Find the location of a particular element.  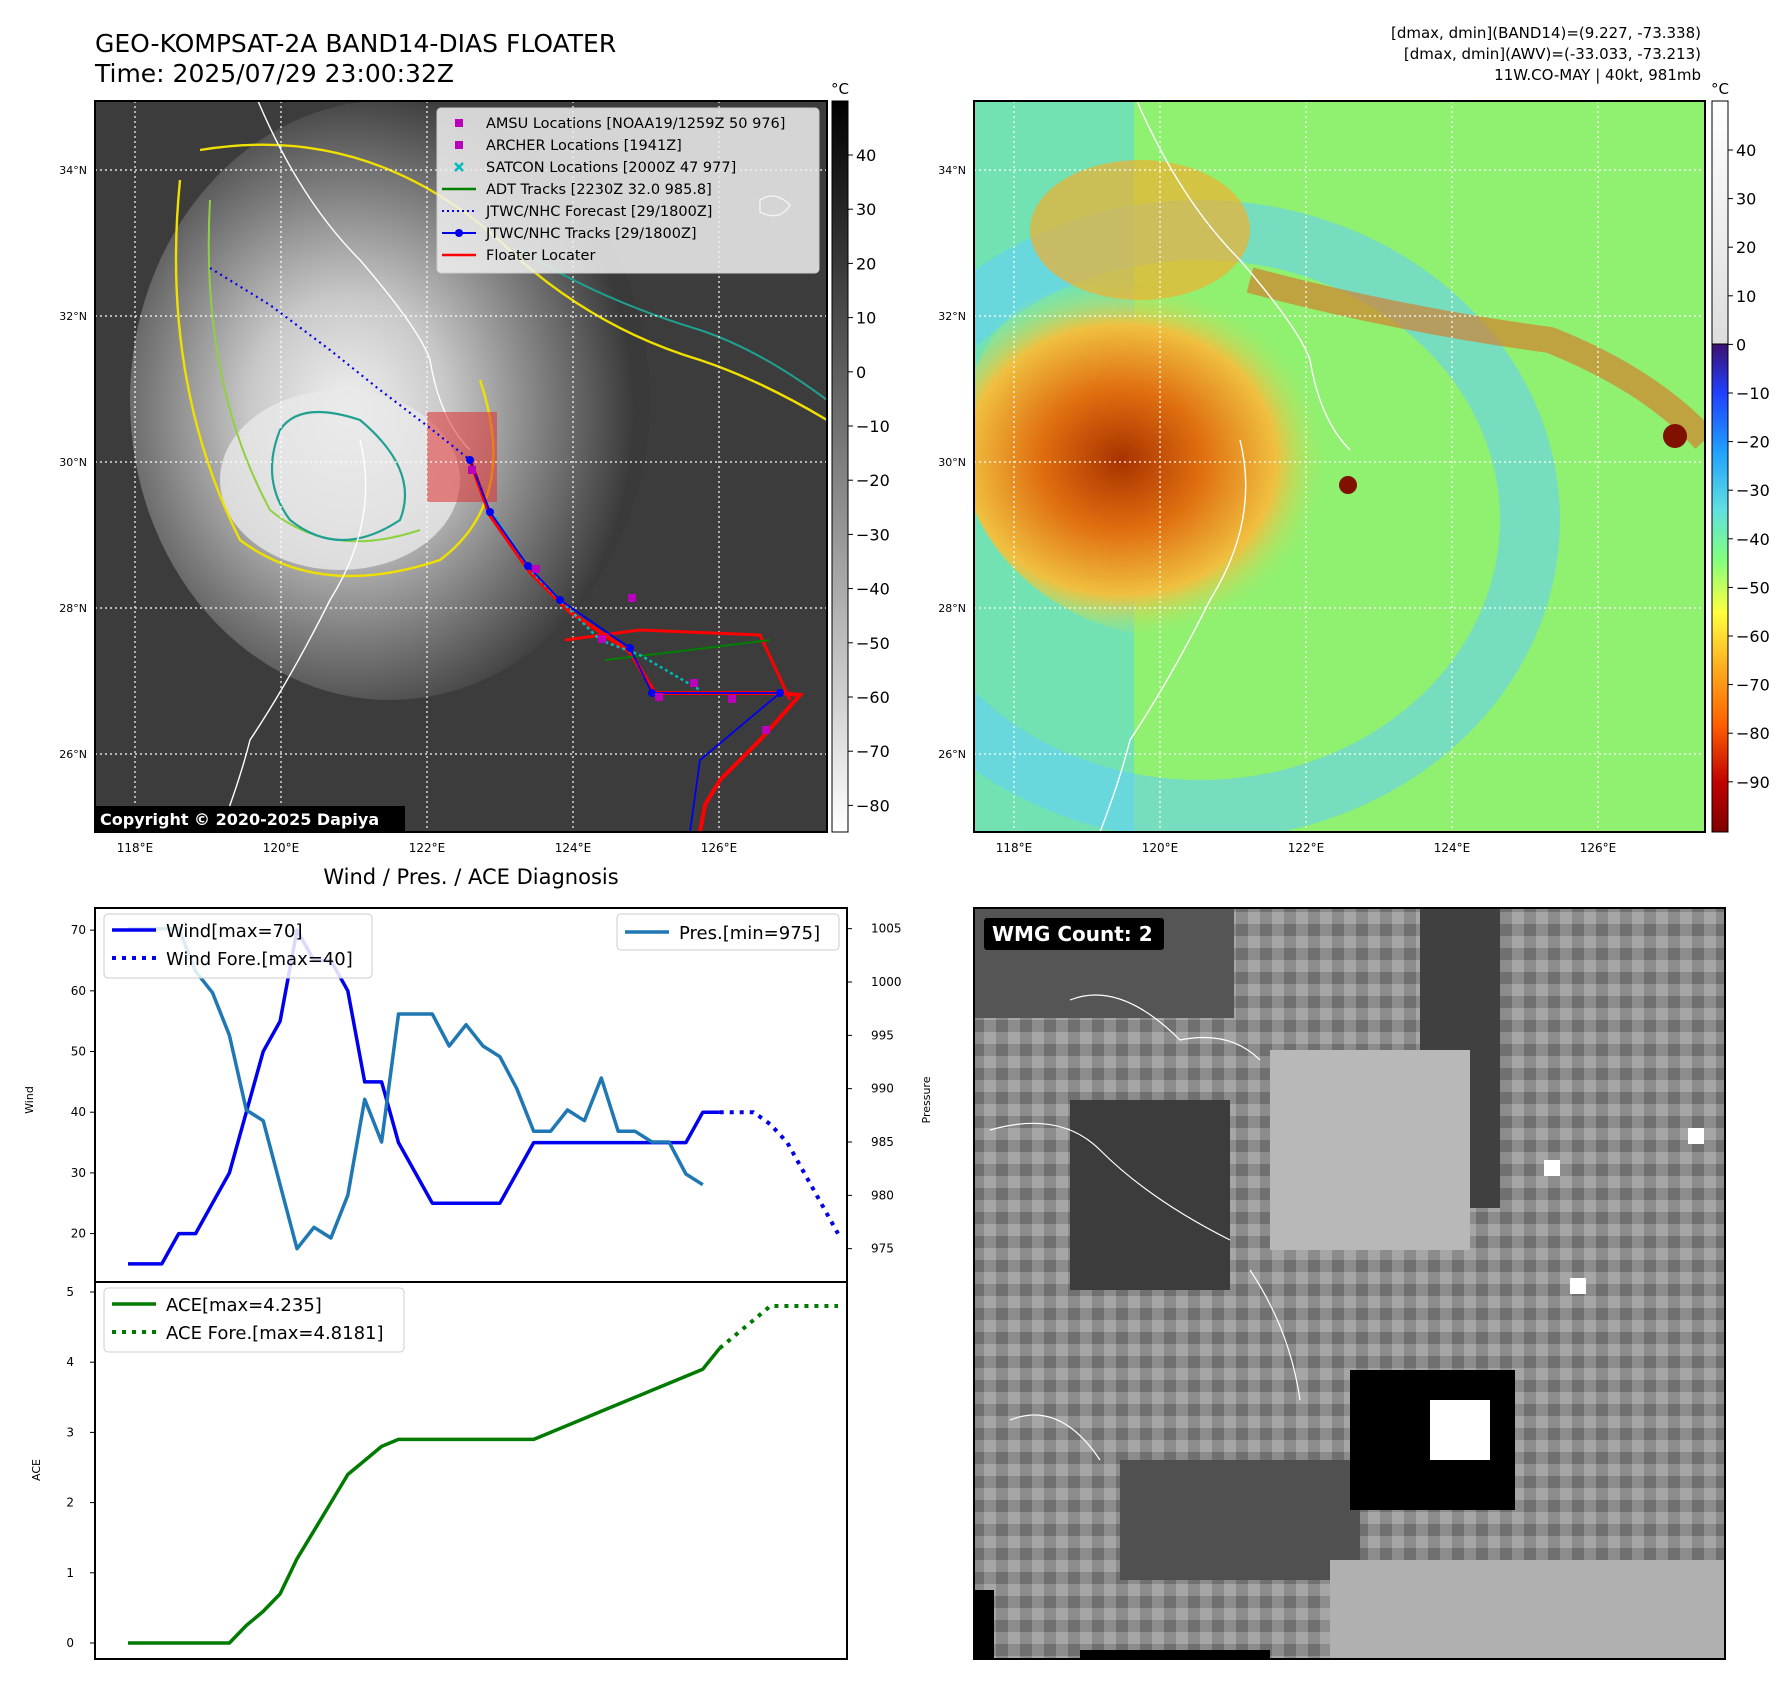

lat-tick-label: 32°N is located at coordinates (952, 316).